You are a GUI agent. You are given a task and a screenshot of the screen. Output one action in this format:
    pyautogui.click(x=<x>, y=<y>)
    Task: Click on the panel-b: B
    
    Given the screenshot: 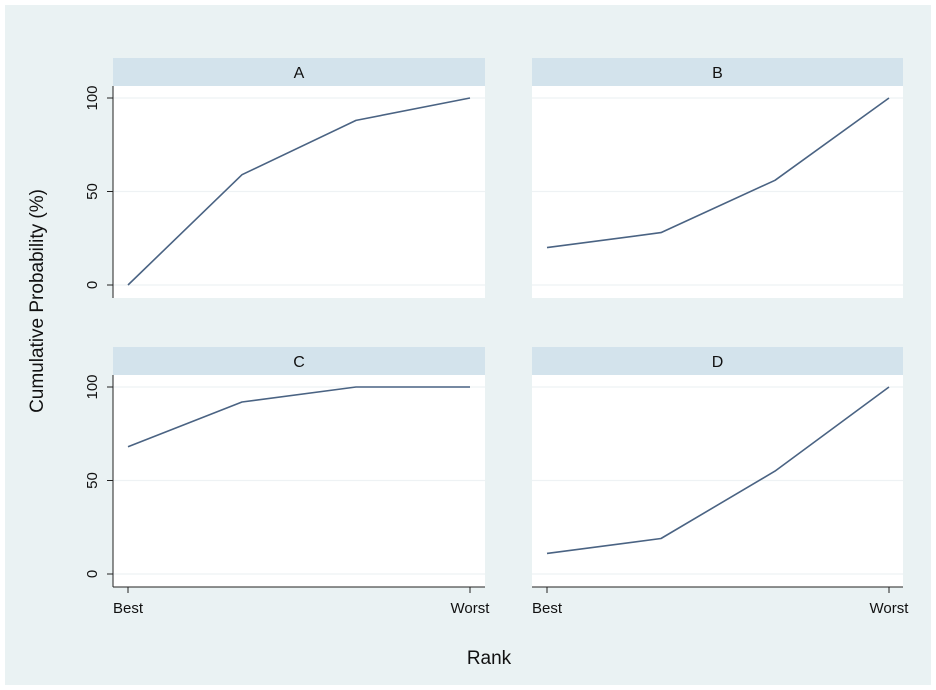 What is the action you would take?
    pyautogui.click(x=717, y=178)
    